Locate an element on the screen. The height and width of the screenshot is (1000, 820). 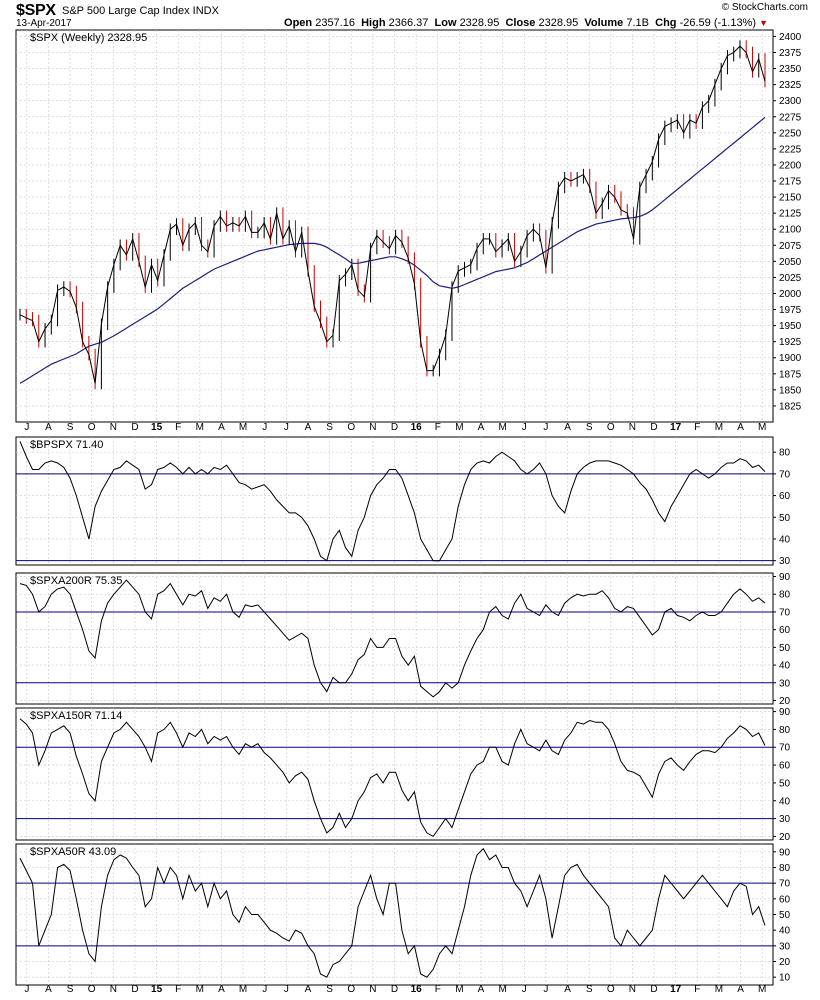
y-tick-label: 2375 is located at coordinates (790, 53).